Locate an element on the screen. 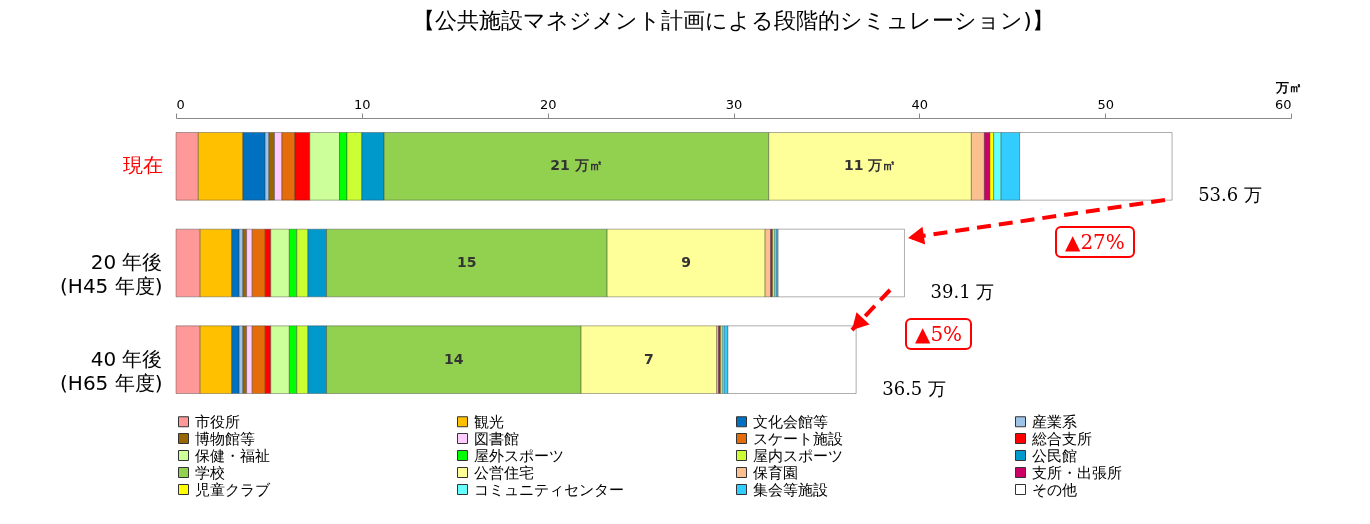 This screenshot has width=1370, height=524. legend-label: 保健・福祉 is located at coordinates (232, 455).